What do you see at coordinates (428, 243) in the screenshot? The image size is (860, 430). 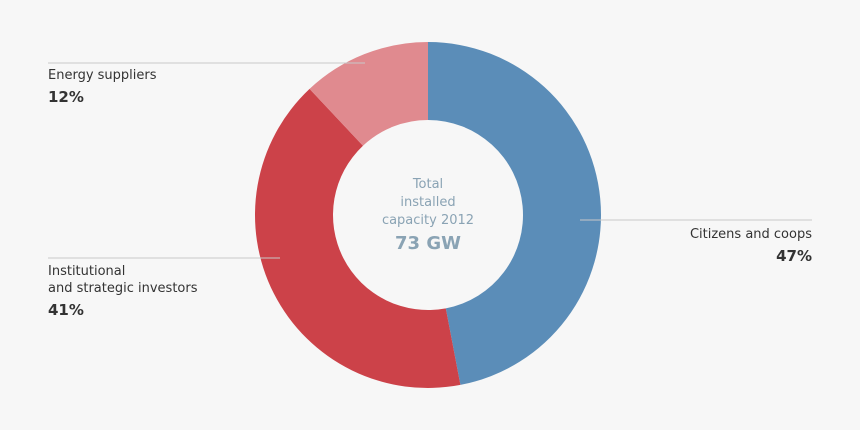 I see `center-value: 73 GW` at bounding box center [428, 243].